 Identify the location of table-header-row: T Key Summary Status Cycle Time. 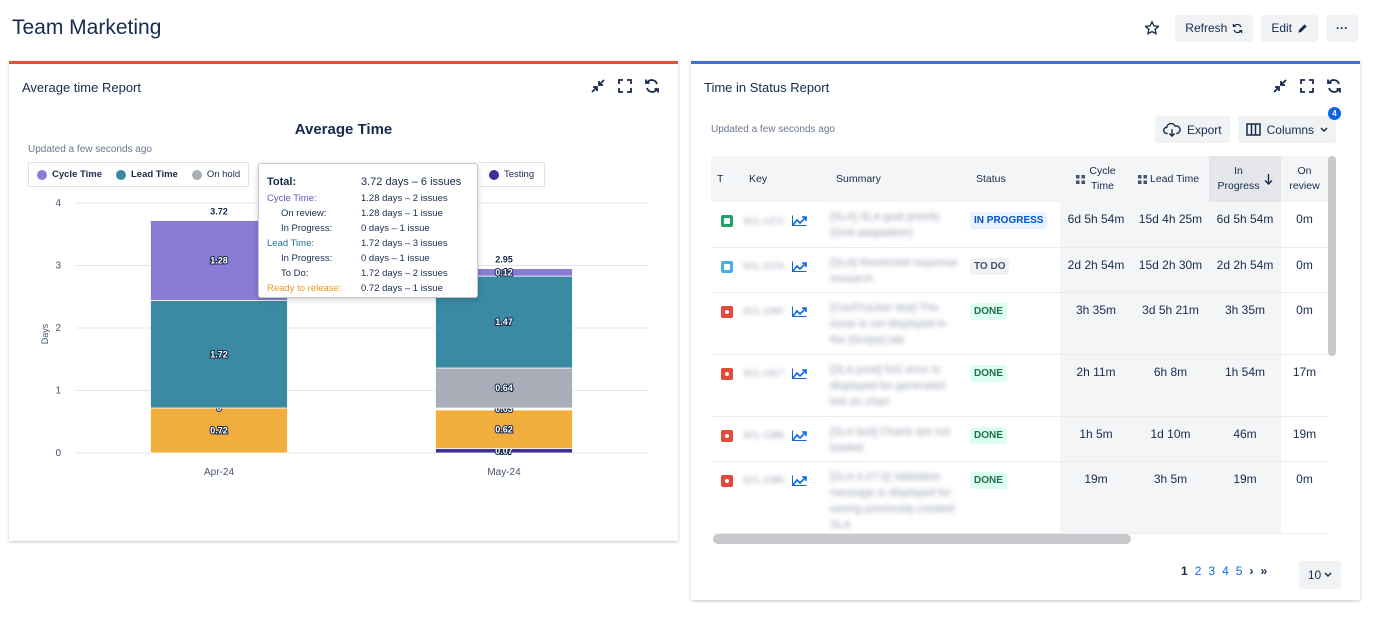
(1019, 179).